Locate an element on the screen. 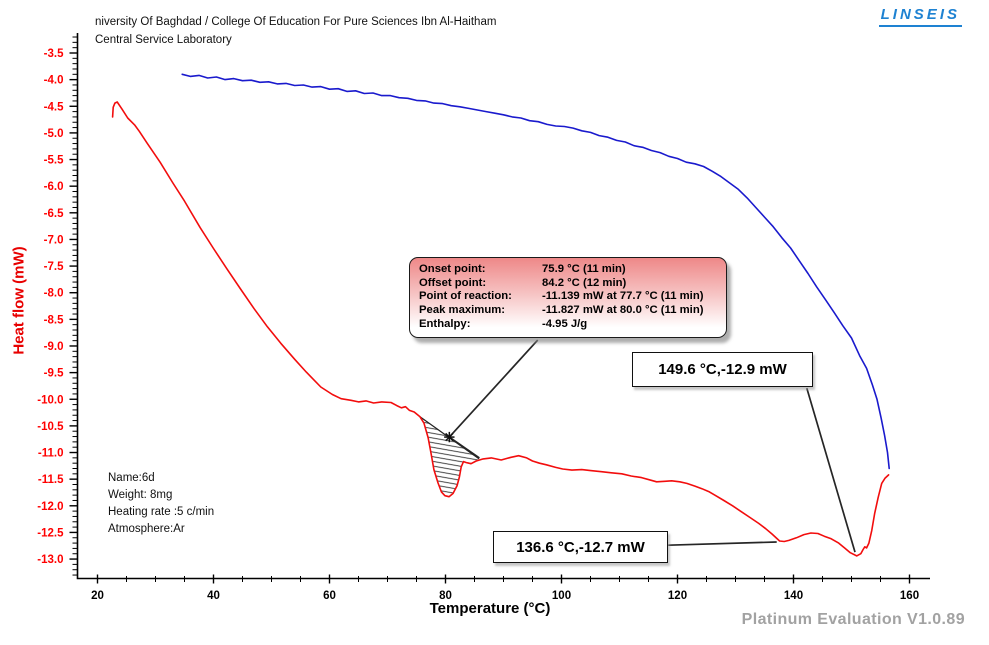 This screenshot has height=645, width=989. y-tick-label: -7.5 is located at coordinates (54, 267).